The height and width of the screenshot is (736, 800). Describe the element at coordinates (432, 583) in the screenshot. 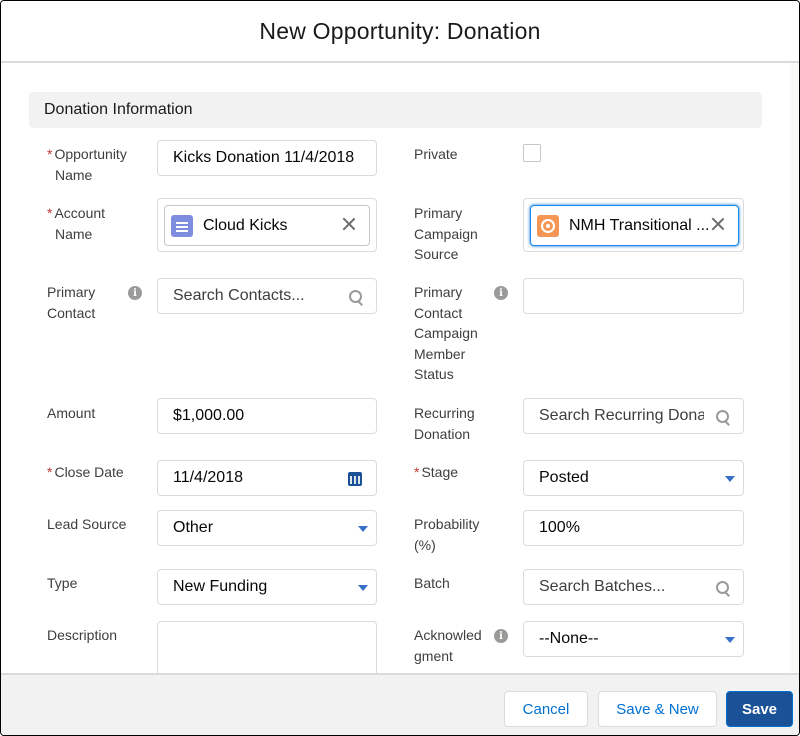

I see `batch-label: Batch` at that location.